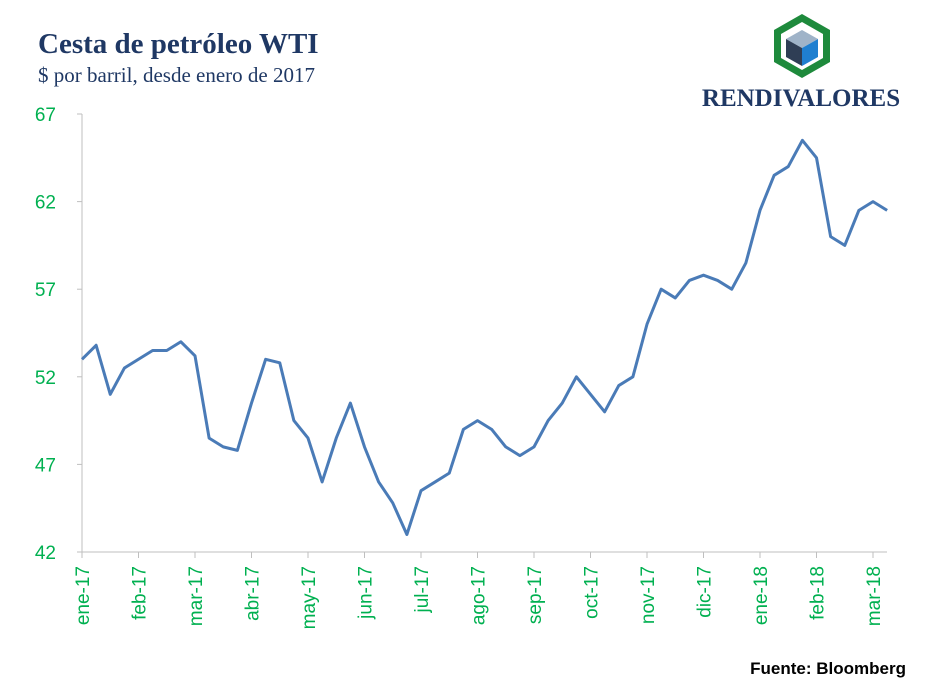  I want to click on x-tick-label: feb-17, so click(140, 593).